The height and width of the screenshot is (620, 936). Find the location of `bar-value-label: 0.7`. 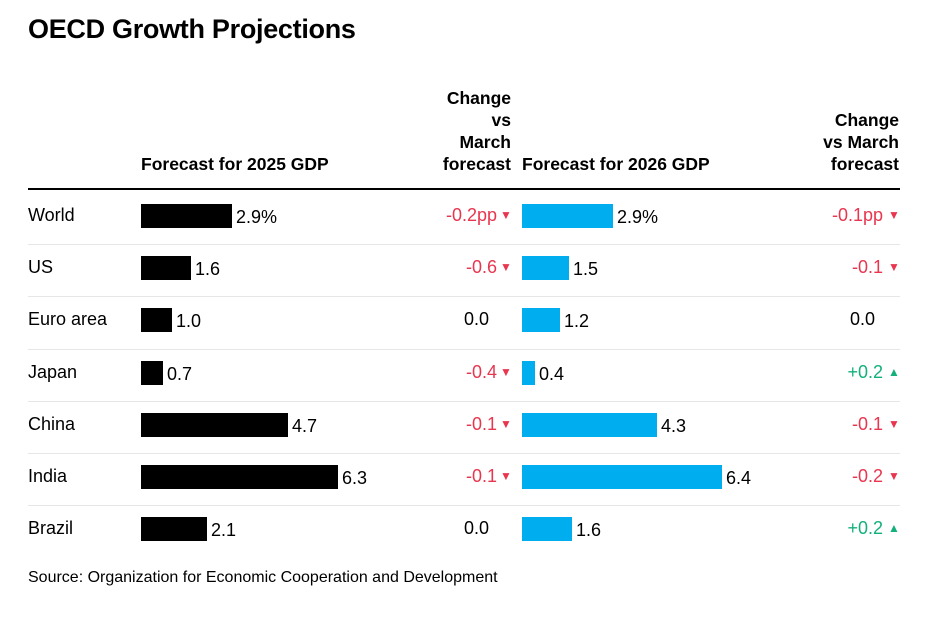

bar-value-label: 0.7 is located at coordinates (180, 373).